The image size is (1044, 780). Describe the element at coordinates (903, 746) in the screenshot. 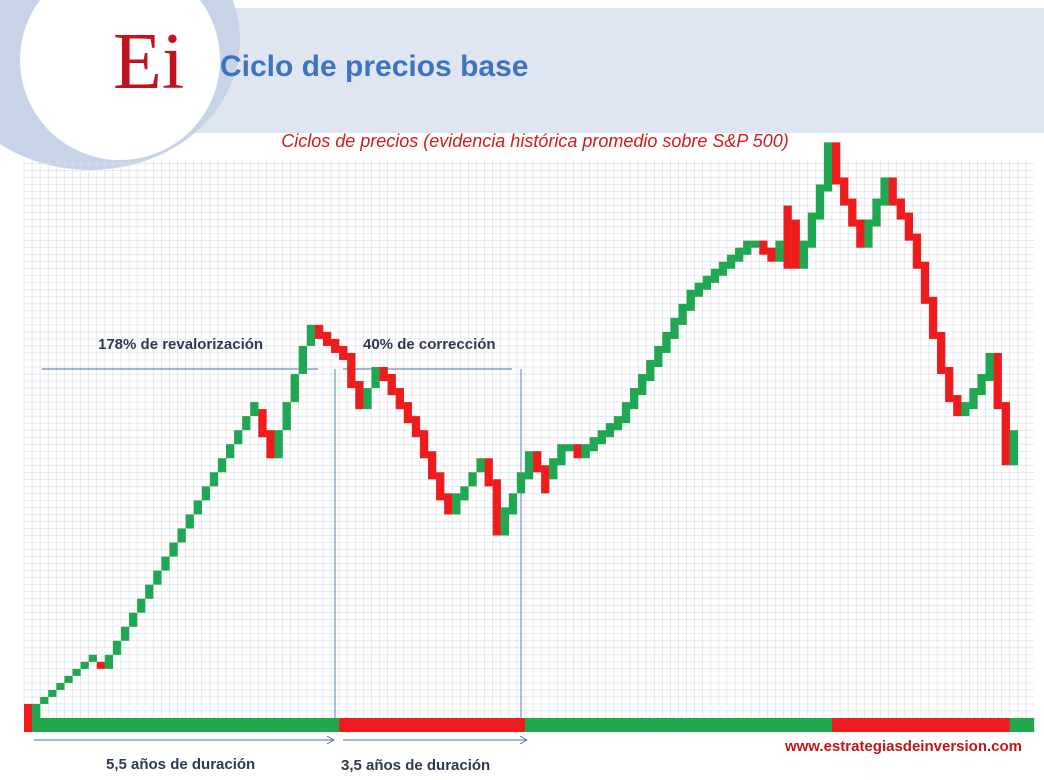

I see `website-link: www.estrategiasdeinversion.com` at that location.